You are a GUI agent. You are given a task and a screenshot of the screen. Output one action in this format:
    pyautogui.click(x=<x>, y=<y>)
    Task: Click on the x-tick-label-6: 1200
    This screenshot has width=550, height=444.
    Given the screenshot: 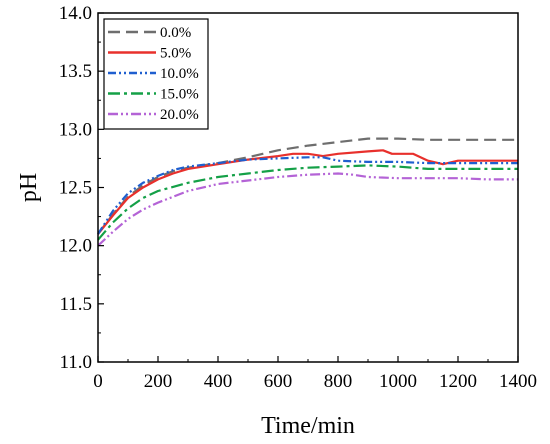 What is the action you would take?
    pyautogui.click(x=458, y=381)
    